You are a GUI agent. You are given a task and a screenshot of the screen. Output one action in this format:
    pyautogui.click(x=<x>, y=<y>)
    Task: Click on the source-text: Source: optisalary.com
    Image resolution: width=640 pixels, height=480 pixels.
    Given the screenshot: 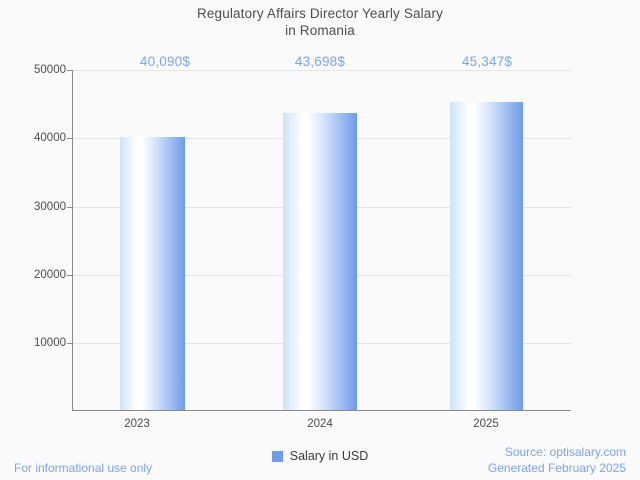 What is the action you would take?
    pyautogui.click(x=565, y=452)
    